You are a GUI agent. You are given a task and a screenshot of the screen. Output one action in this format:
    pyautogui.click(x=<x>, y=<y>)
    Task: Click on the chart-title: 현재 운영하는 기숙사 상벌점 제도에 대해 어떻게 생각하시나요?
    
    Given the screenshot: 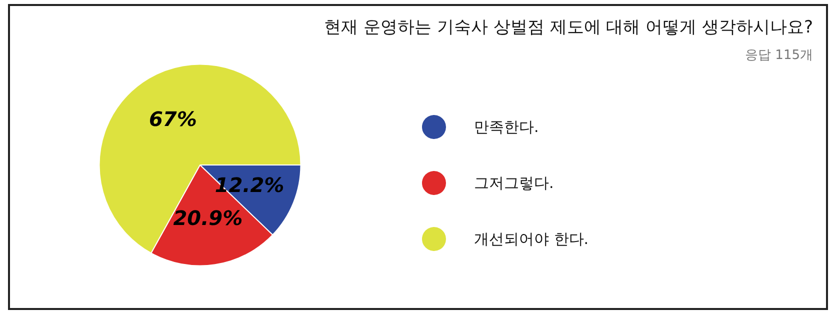 What is the action you would take?
    pyautogui.click(x=569, y=28)
    